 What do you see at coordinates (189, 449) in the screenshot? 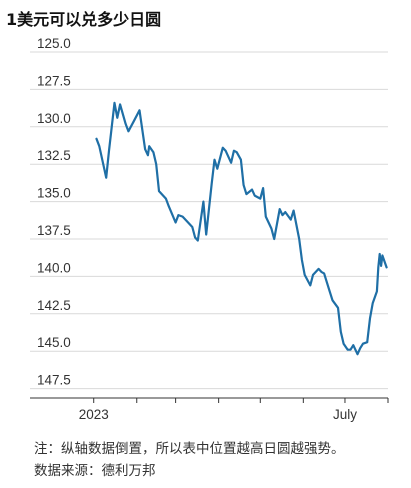
I see `chart-note: 注：纵轴数据倒置，所以表中位置越高日圆越强势。` at bounding box center [189, 449].